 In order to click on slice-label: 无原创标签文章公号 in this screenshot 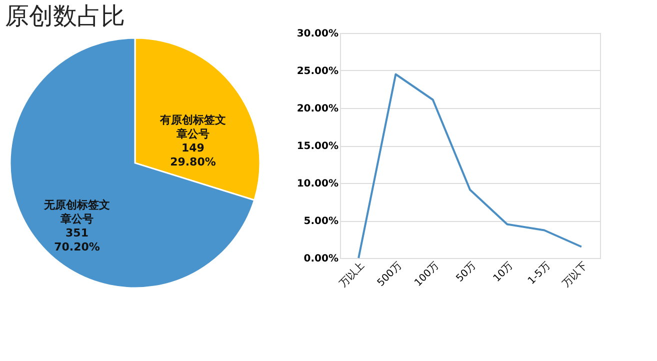, I will do `click(76, 212)`.